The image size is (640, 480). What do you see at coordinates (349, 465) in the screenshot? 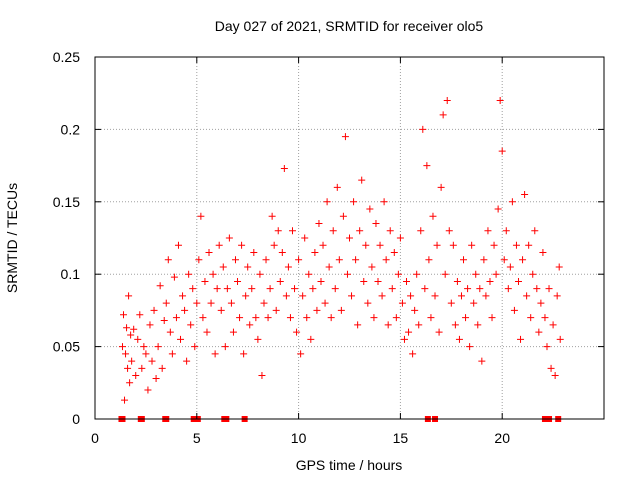
I see `x-axis-label: GPS time / hours` at bounding box center [349, 465].